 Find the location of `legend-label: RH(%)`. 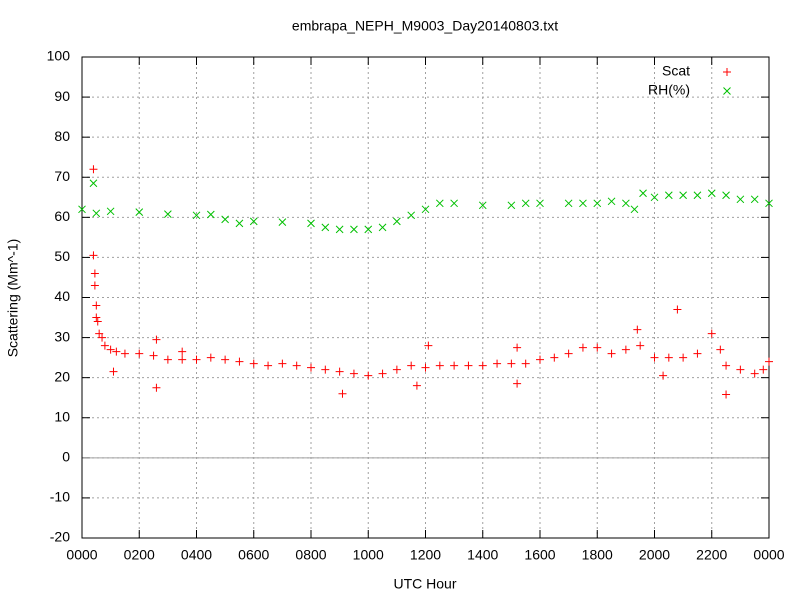

legend-label: RH(%) is located at coordinates (669, 90).